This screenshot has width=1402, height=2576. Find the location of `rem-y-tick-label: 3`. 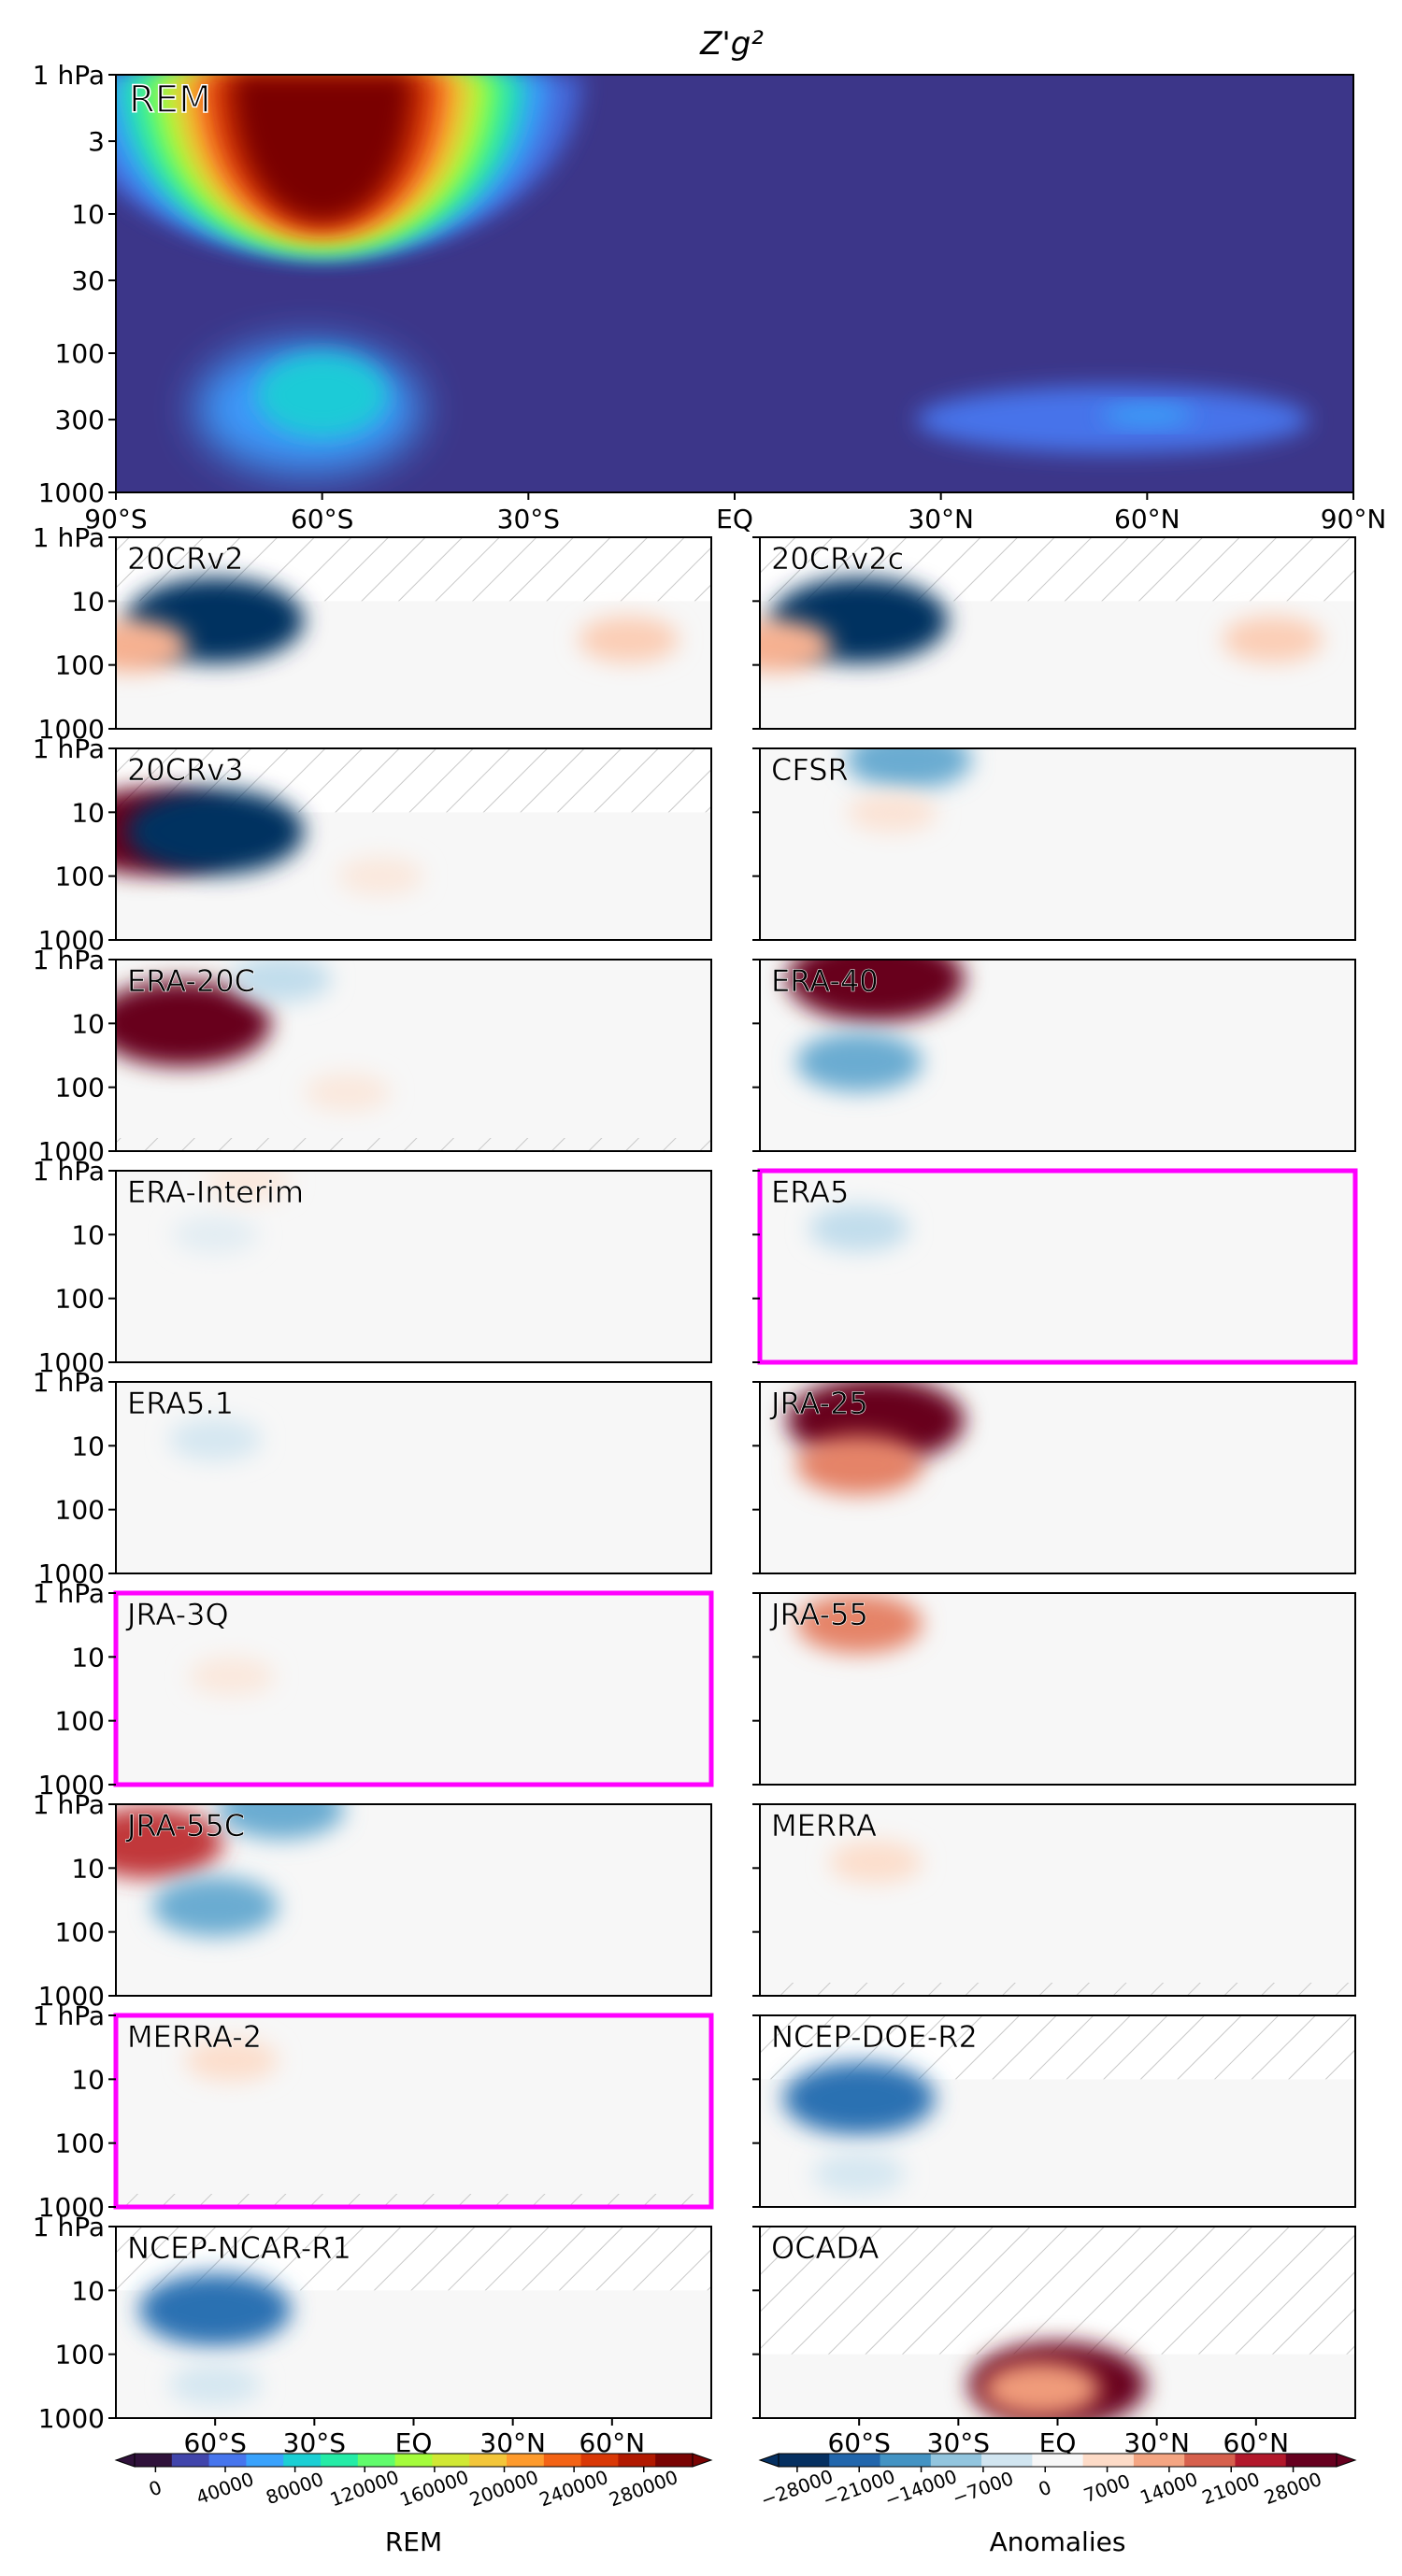

rem-y-tick-label: 3 is located at coordinates (96, 141).